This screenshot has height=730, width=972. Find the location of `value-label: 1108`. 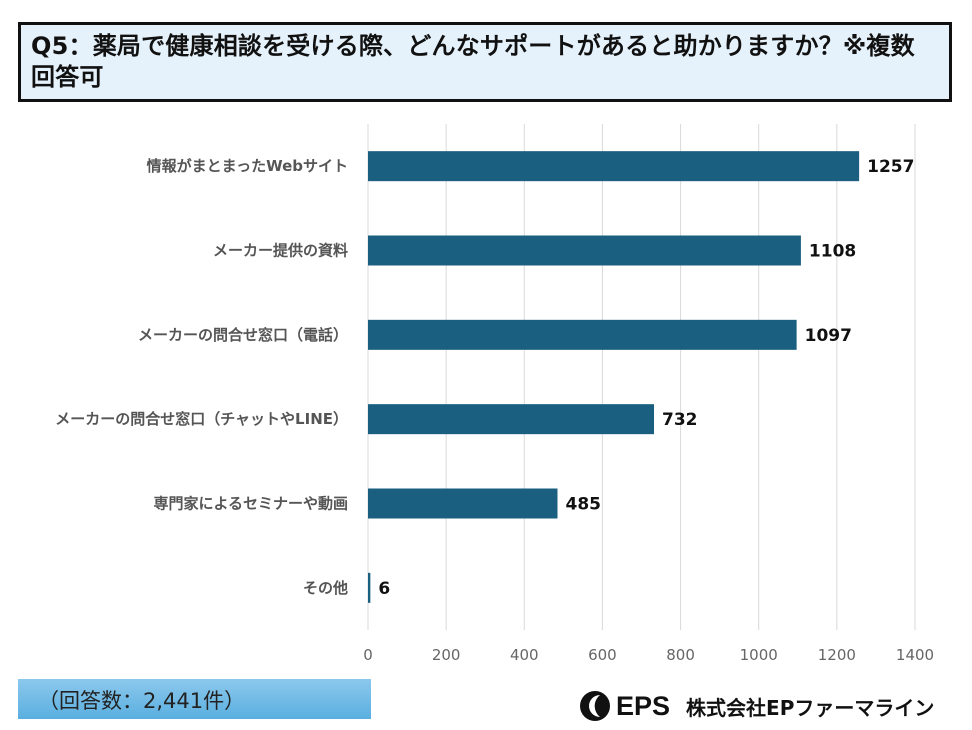

value-label: 1108 is located at coordinates (832, 252).